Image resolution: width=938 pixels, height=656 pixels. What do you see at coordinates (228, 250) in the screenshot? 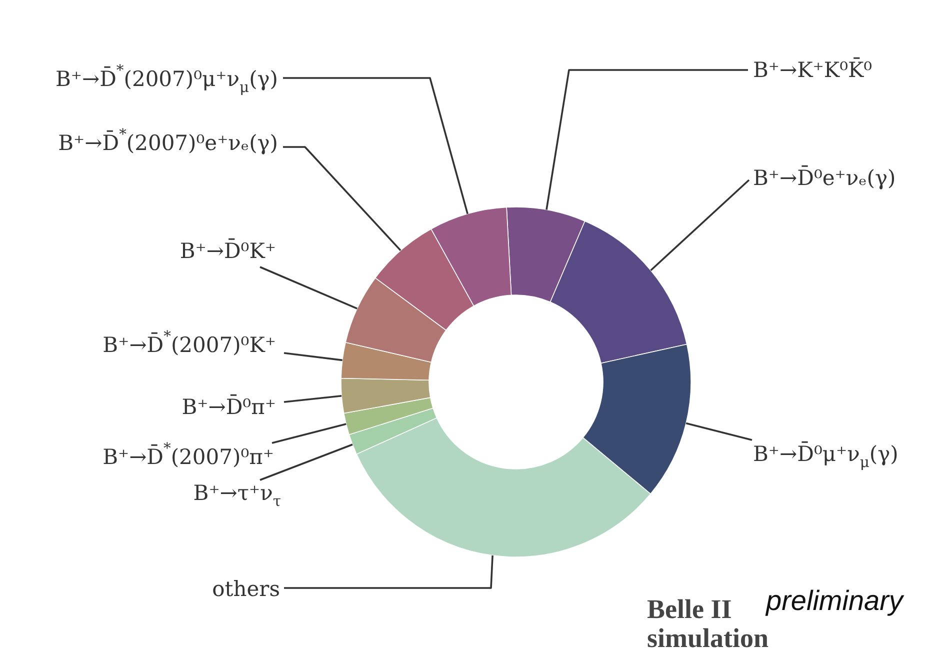
I see `slice-label: B⁺→D̄⁰K⁺` at bounding box center [228, 250].